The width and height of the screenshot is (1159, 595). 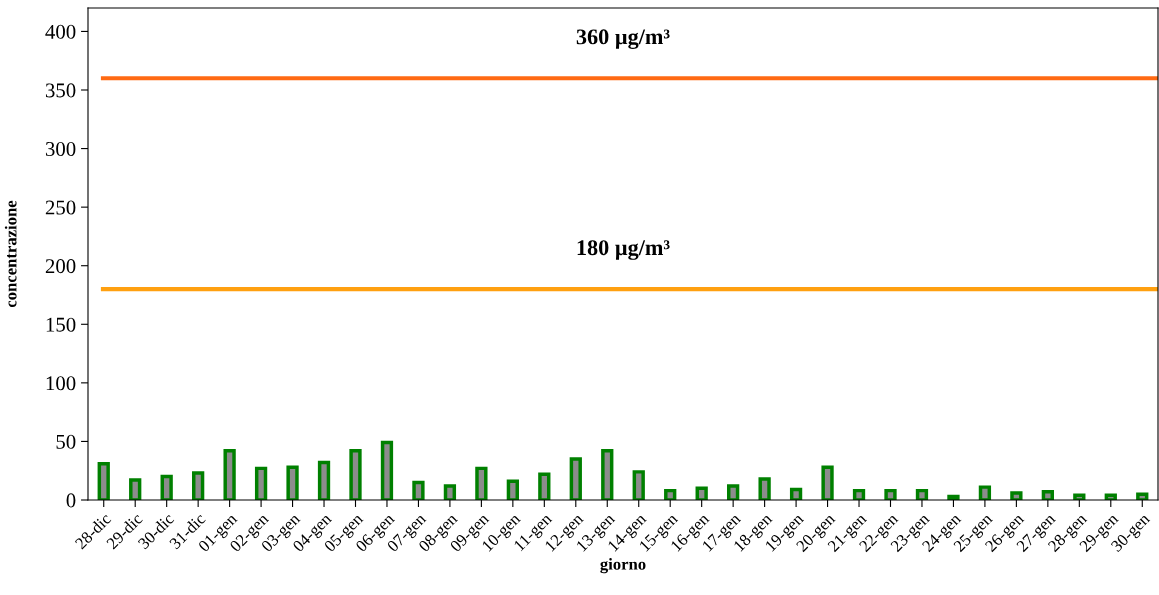 What do you see at coordinates (60, 31) in the screenshot?
I see `y-tick-label: 400` at bounding box center [60, 31].